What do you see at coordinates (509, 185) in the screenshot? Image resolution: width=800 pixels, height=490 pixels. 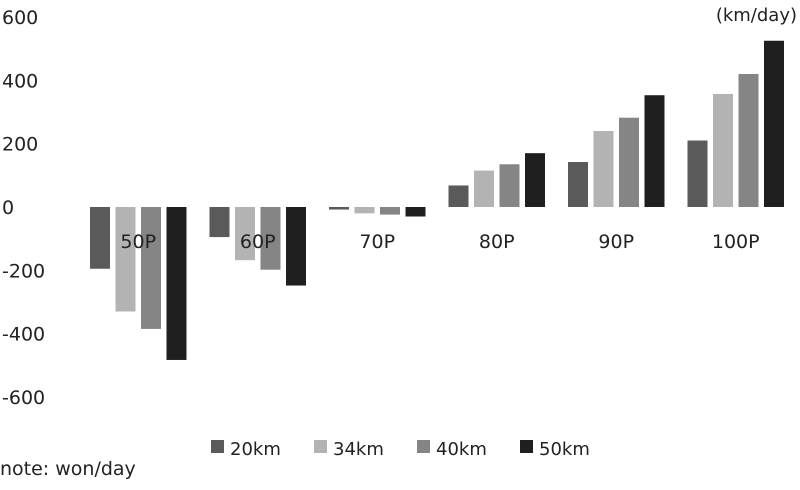 I see `bar-40km-80P` at bounding box center [509, 185].